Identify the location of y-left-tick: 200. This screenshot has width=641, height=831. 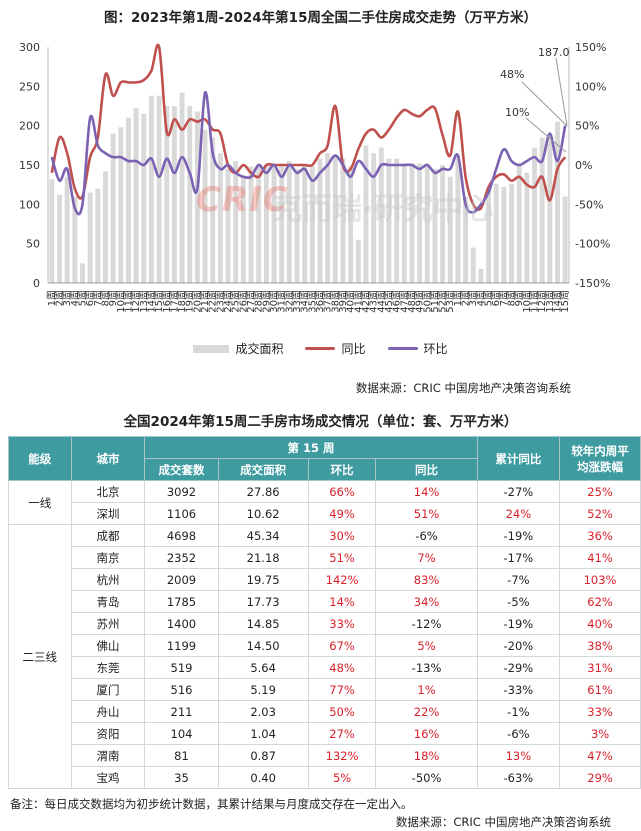
(29, 126).